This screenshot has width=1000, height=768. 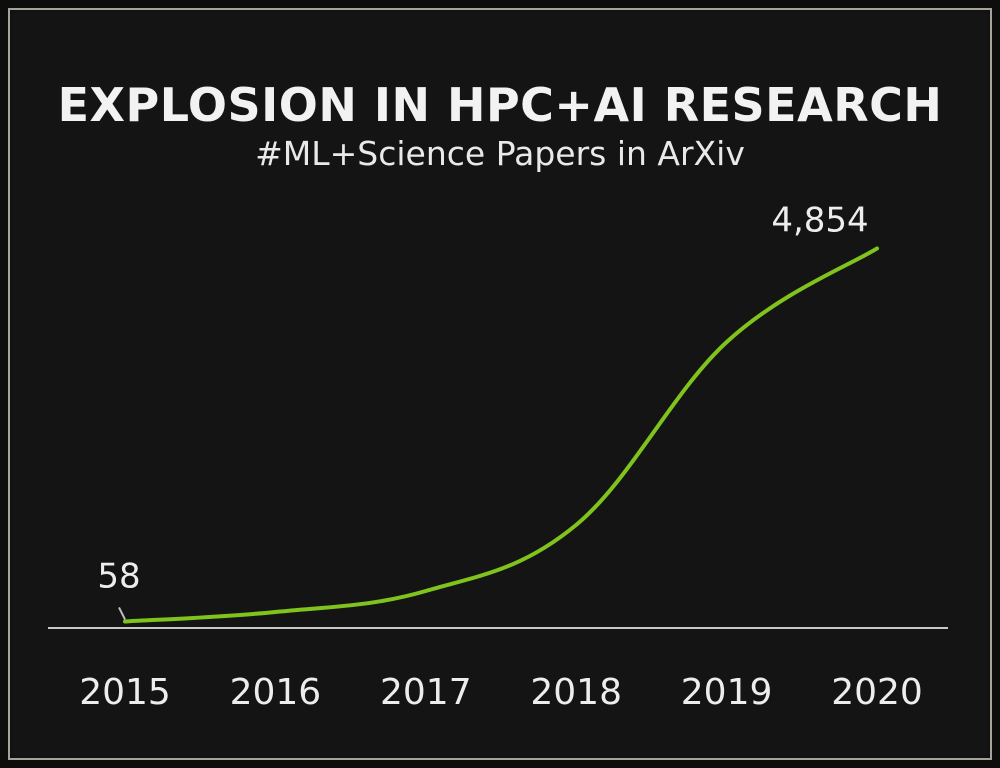 What do you see at coordinates (576, 692) in the screenshot?
I see `x-tick-label: 2018` at bounding box center [576, 692].